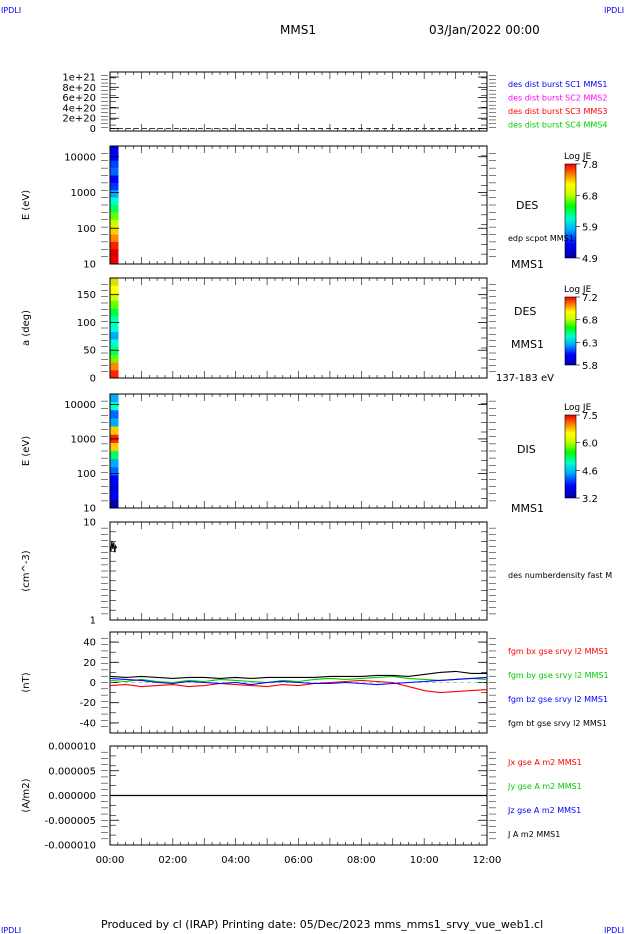  Describe the element at coordinates (590, 499) in the screenshot. I see `colorbar-tick-label: 3.2` at that location.